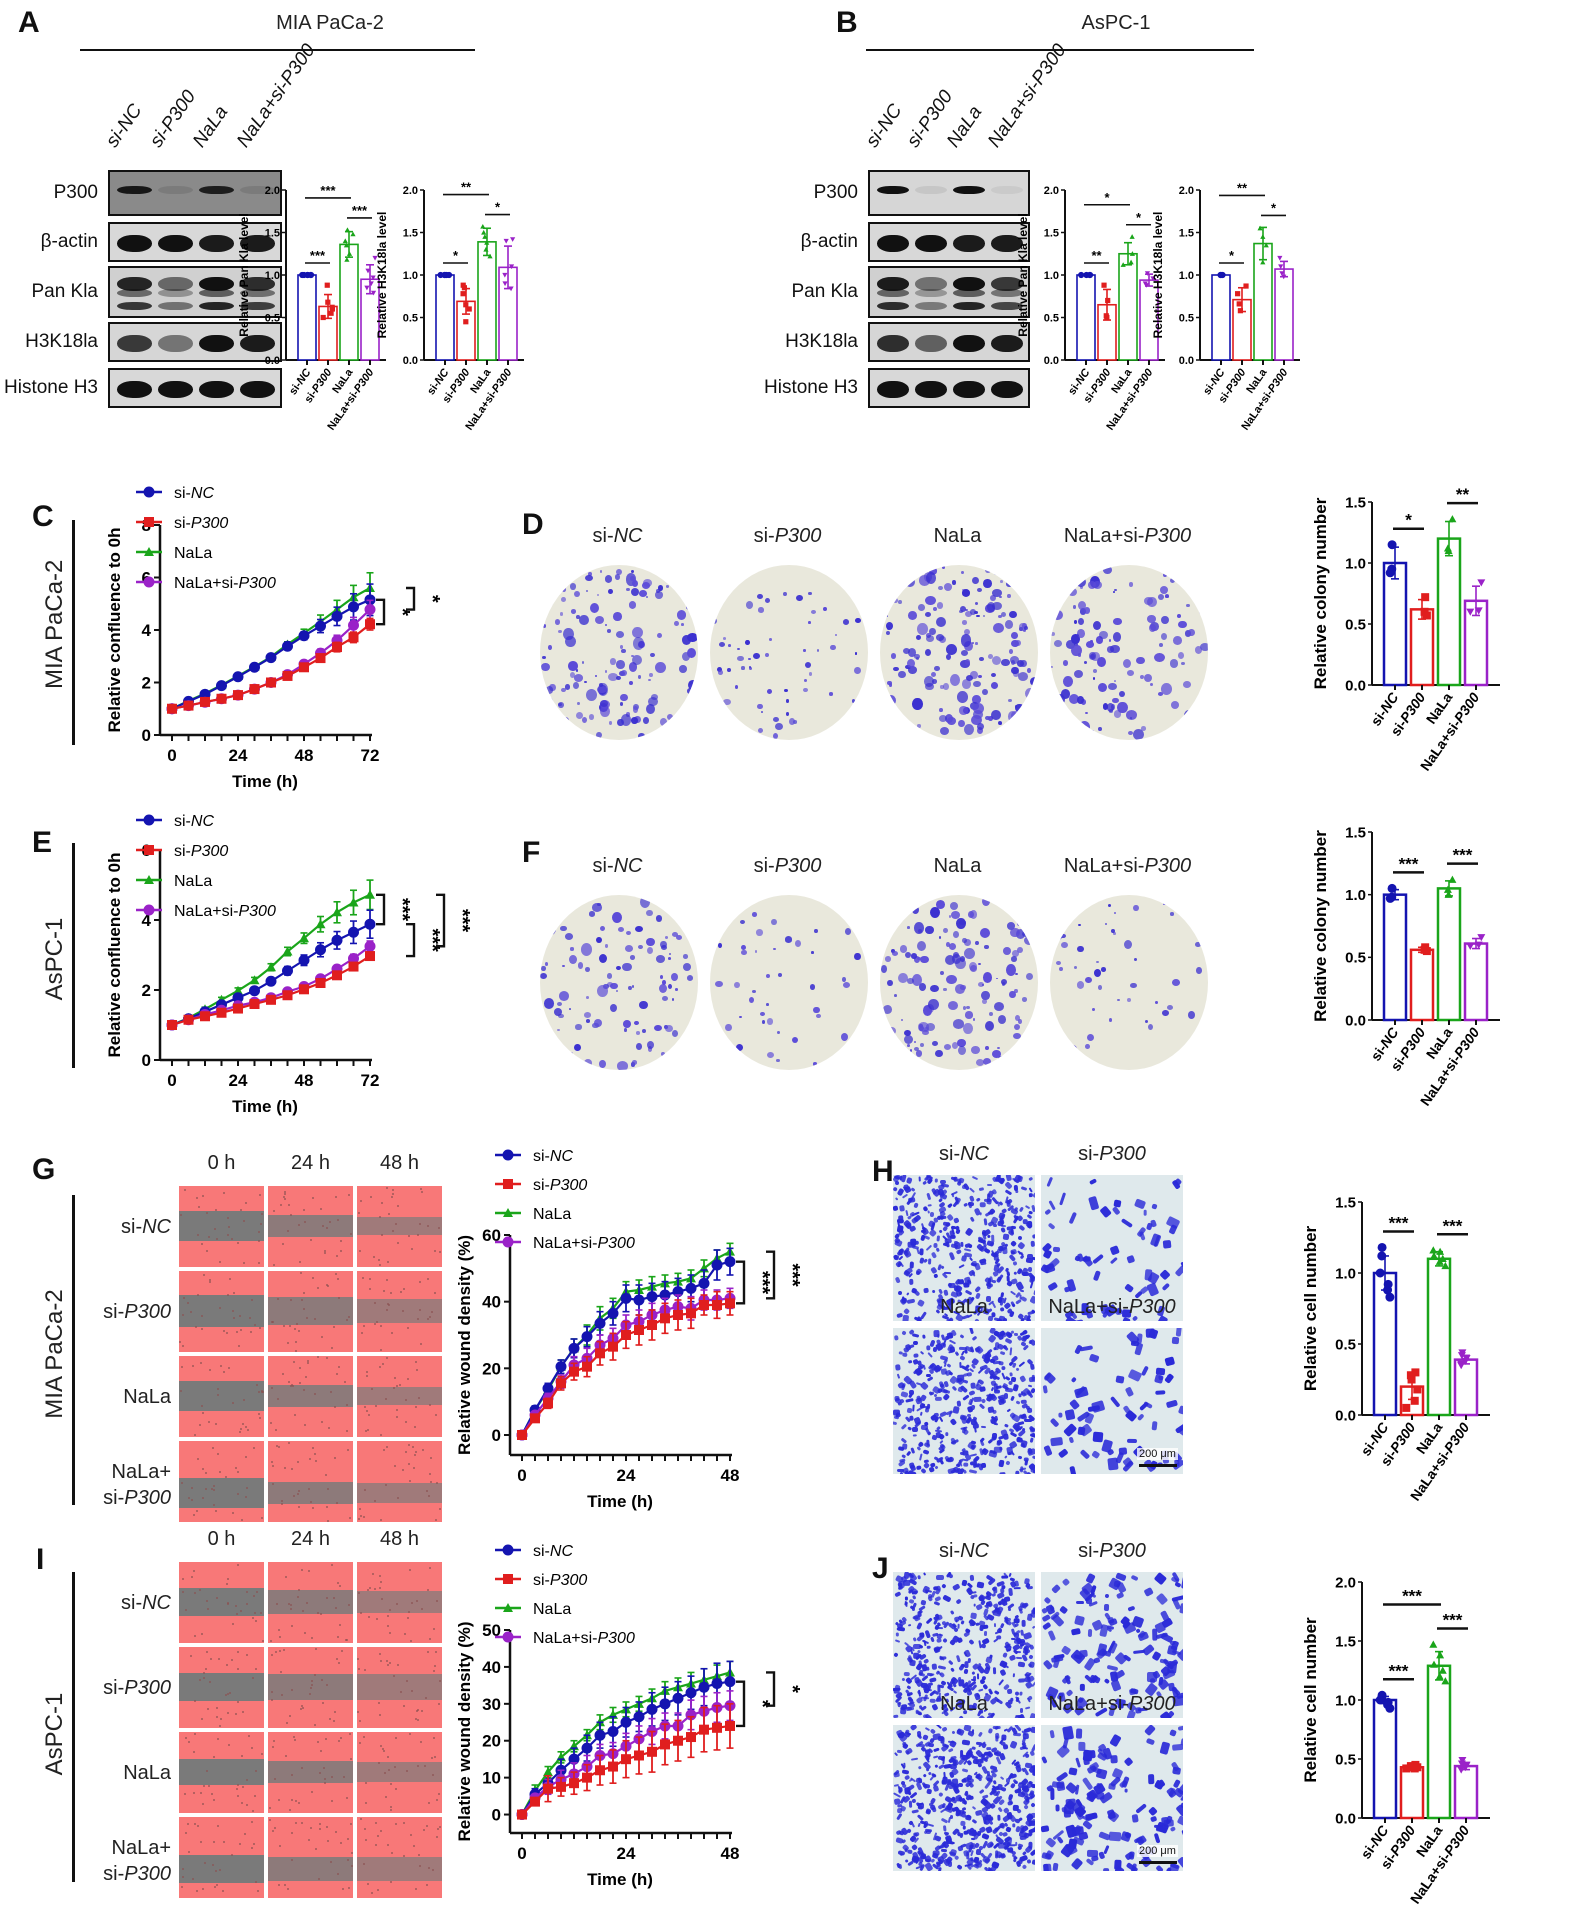 The height and width of the screenshot is (1928, 1595). I want to click on lane-label-nala-si-p300: NaLa+si-P300, so click(1027, 96).